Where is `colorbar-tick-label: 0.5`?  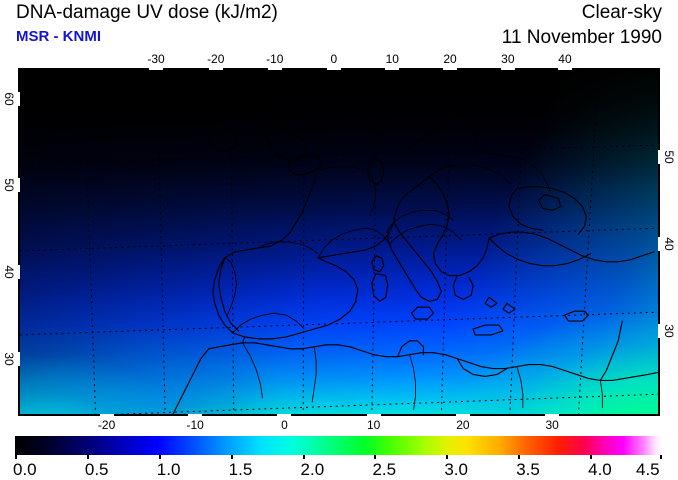
colorbar-tick-label: 0.5 is located at coordinates (96, 469).